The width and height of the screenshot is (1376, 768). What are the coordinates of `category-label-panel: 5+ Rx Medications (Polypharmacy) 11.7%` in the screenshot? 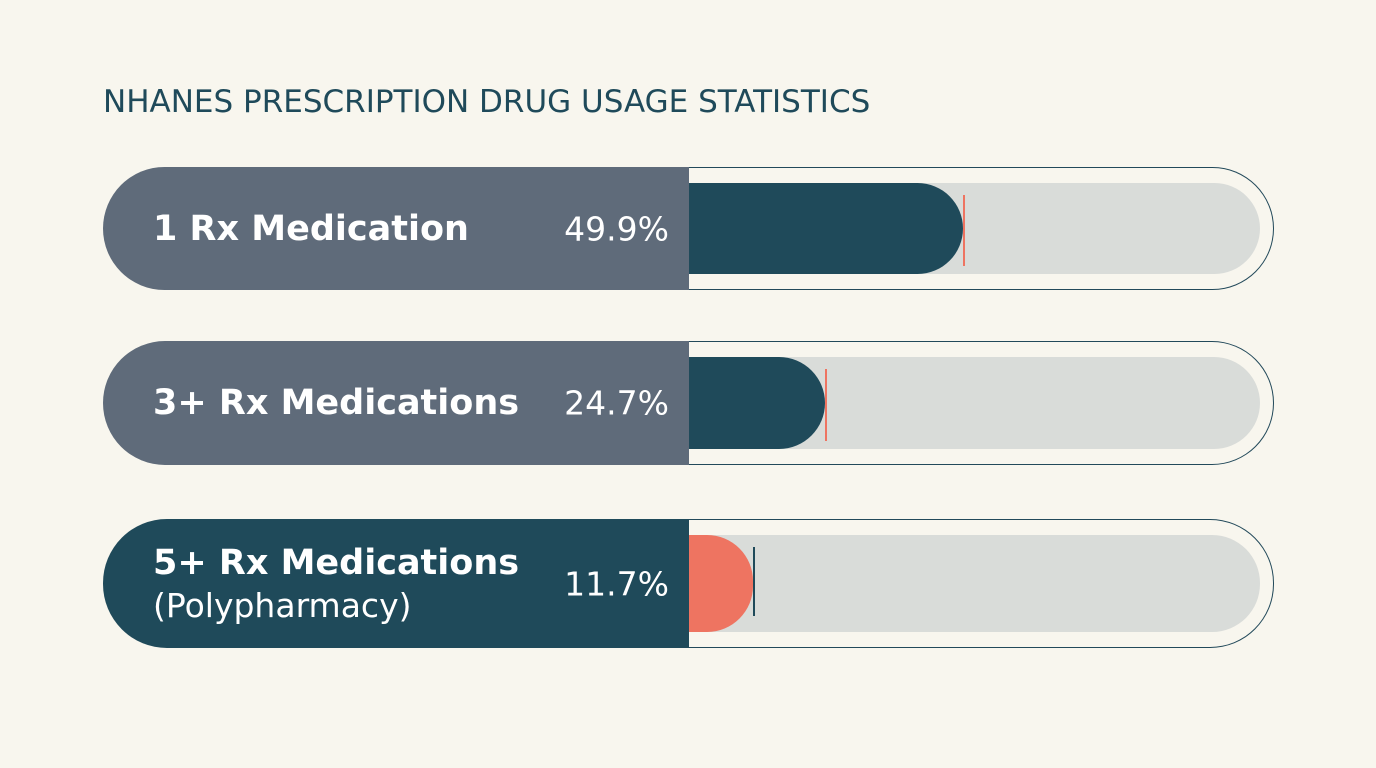 It's located at (396, 583).